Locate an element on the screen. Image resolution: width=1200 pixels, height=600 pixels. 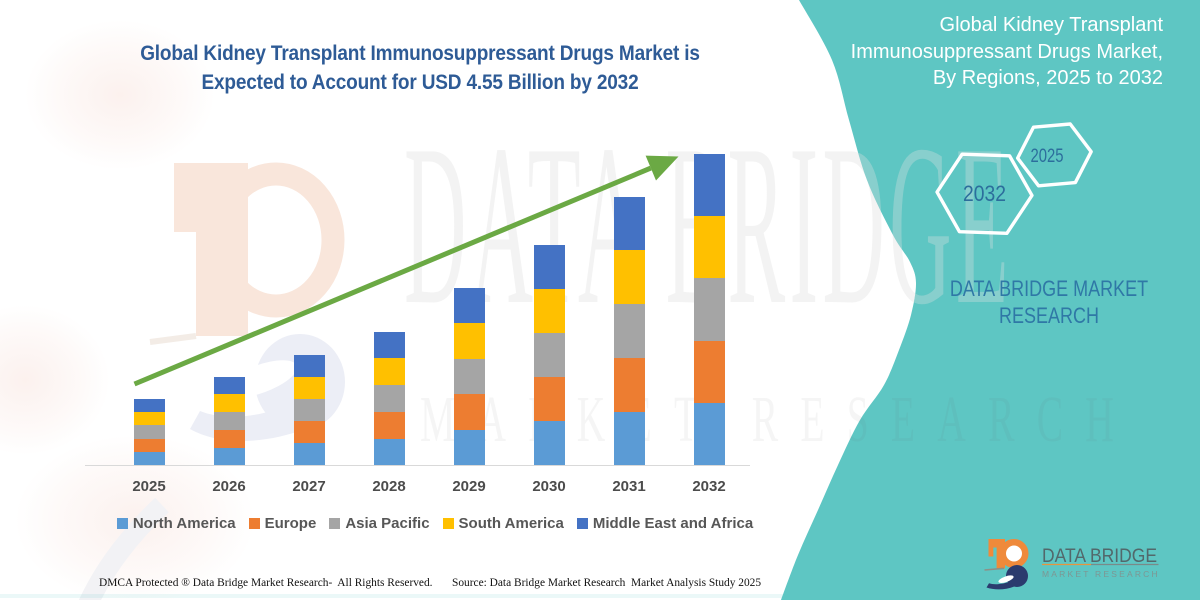
svg-text: 2032 is located at coordinates (984, 193).